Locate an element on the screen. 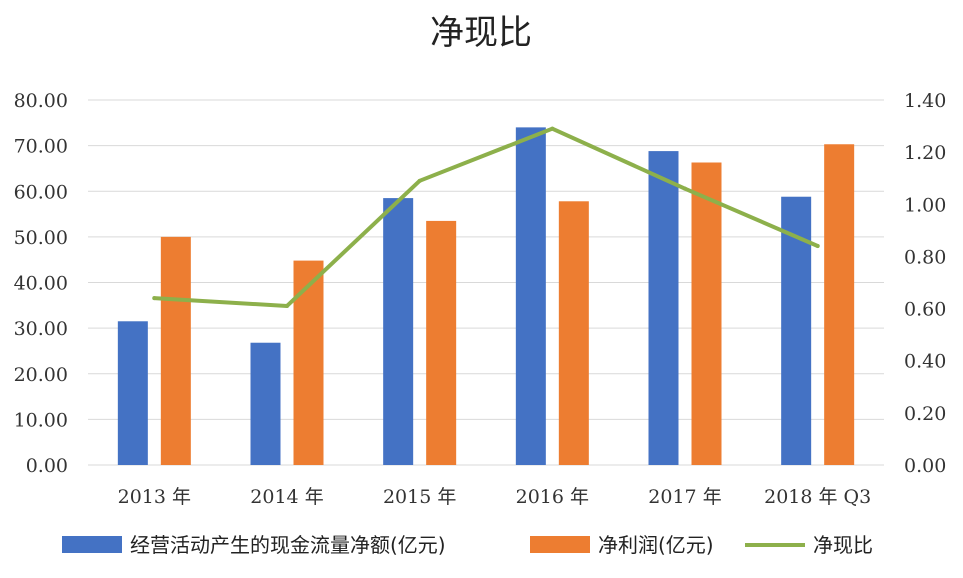 This screenshot has height=578, width=963. y-right-tick-label: 1.20 is located at coordinates (925, 153).